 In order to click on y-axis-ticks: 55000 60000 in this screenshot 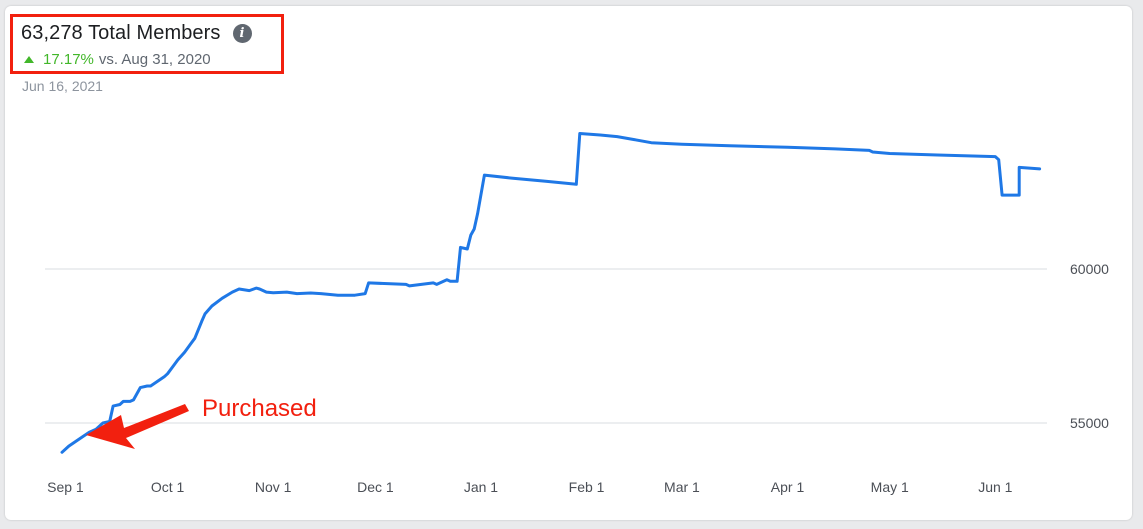, I will do `click(1089, 346)`.